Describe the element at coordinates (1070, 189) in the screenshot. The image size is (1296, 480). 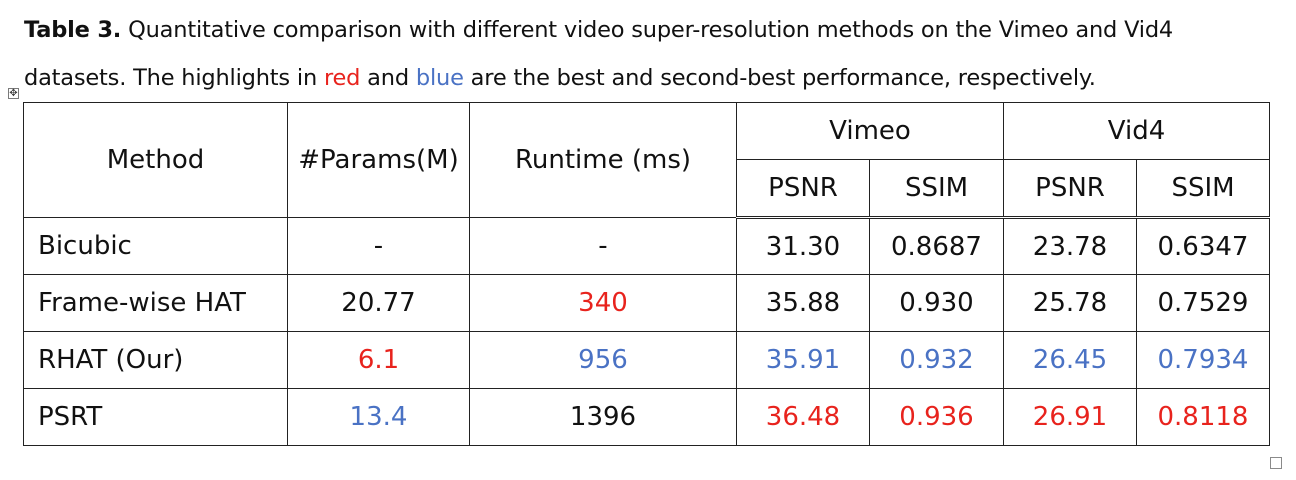
I see `header-vid4-psnr: PSNR` at that location.